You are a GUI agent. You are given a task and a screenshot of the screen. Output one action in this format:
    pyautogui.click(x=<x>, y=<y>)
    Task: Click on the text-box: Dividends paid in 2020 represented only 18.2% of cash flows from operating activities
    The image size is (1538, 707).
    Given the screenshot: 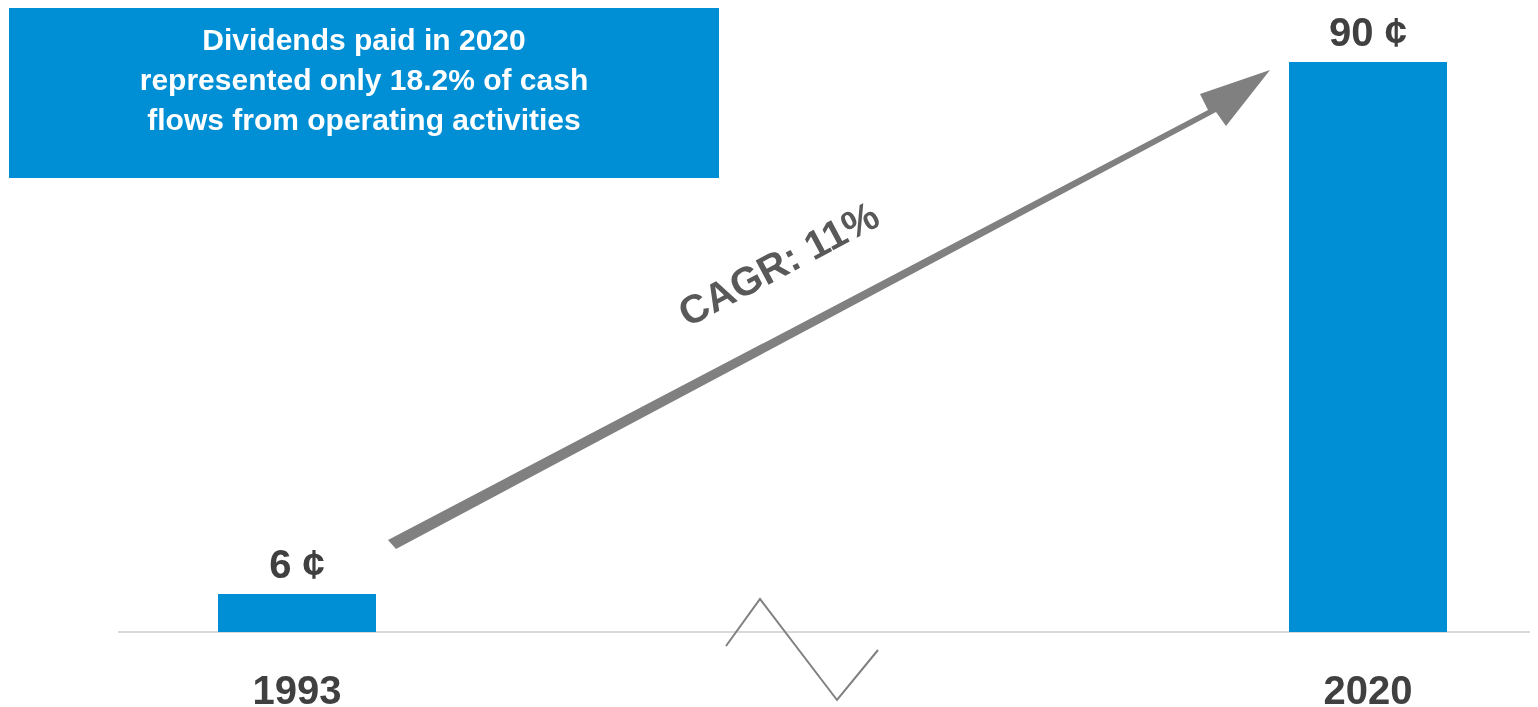 What is the action you would take?
    pyautogui.click(x=364, y=93)
    